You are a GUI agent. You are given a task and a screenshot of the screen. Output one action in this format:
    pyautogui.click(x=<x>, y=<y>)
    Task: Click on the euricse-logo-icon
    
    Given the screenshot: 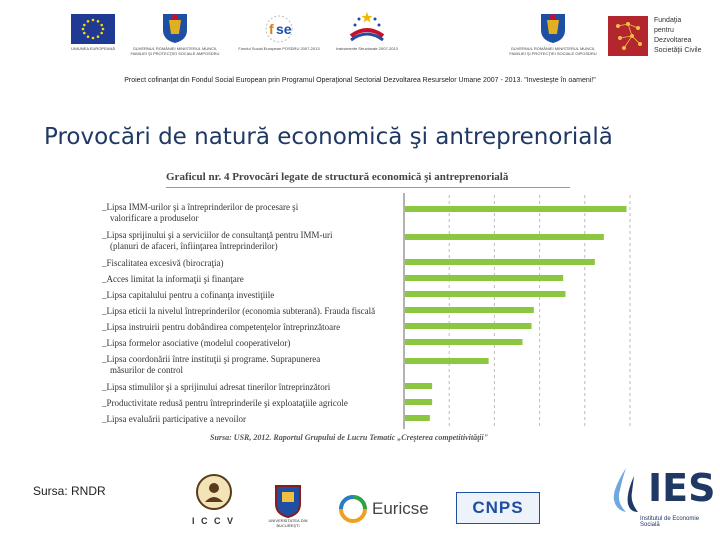 What is the action you would take?
    pyautogui.click(x=353, y=509)
    